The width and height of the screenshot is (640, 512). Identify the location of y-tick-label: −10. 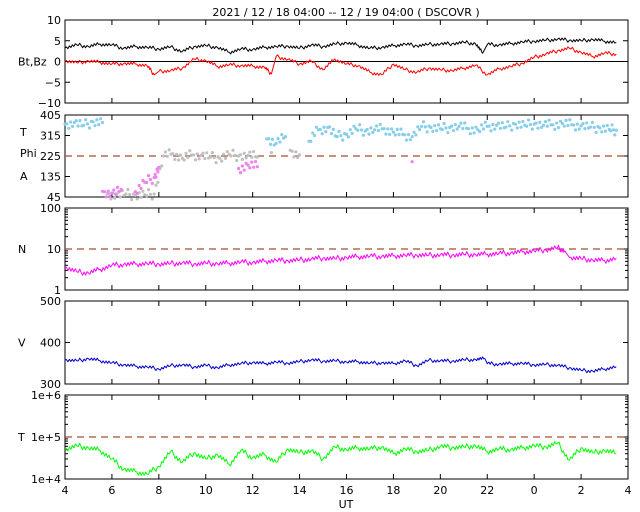
(49, 103).